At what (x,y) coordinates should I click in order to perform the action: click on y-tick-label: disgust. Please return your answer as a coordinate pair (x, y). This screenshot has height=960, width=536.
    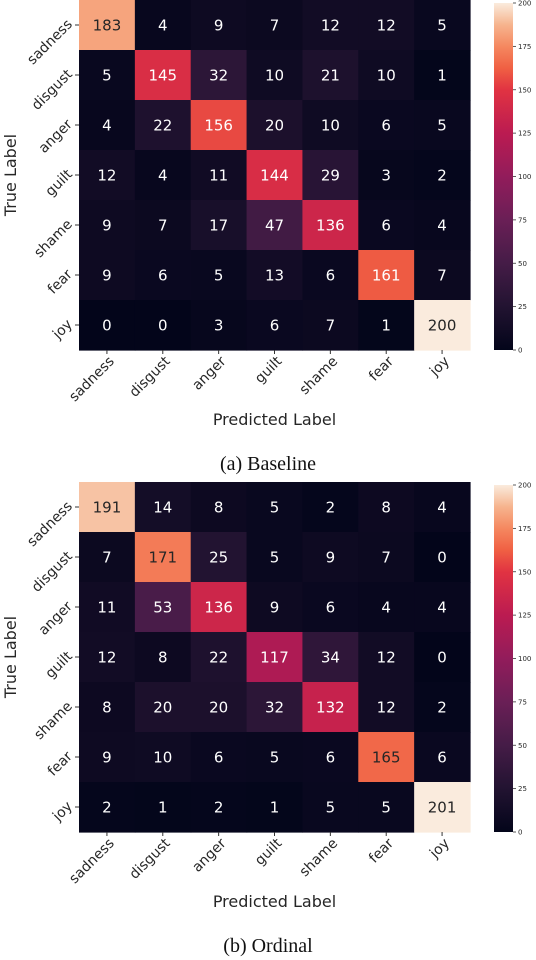
    Looking at the image, I should click on (52, 89).